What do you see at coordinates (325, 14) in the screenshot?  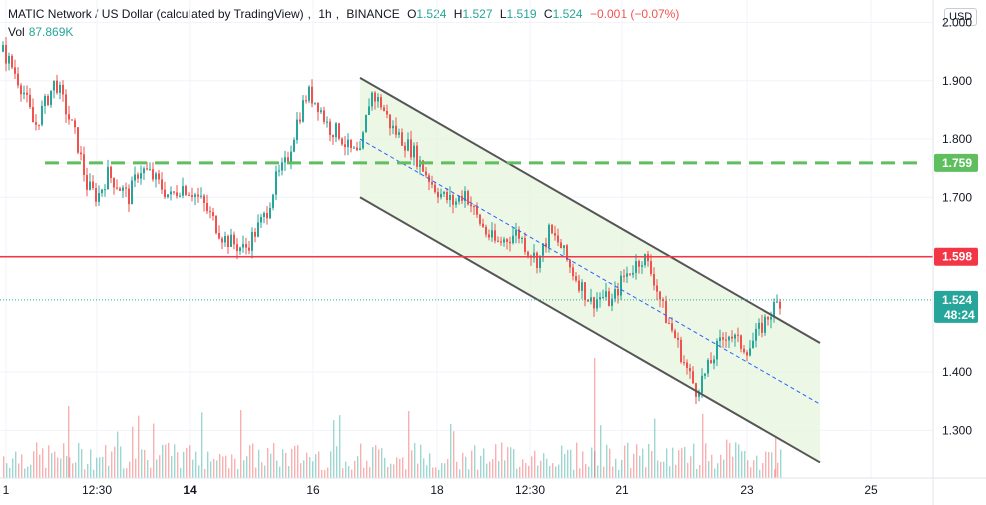 I see `interval-label: 1h` at bounding box center [325, 14].